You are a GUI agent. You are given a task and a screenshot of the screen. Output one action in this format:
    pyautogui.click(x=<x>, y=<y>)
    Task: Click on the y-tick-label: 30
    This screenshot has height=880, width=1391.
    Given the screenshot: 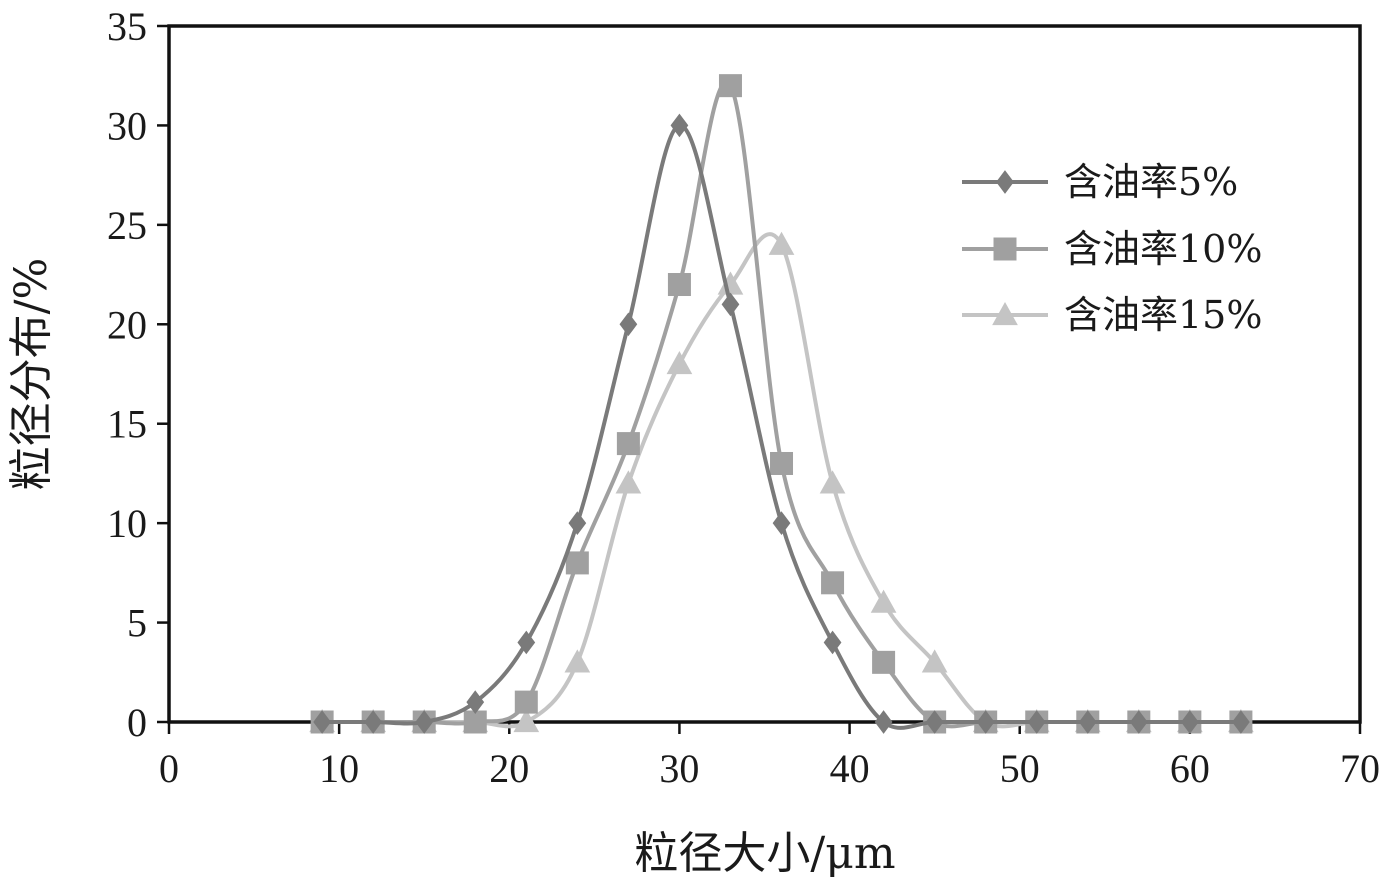 What is the action you would take?
    pyautogui.click(x=127, y=125)
    